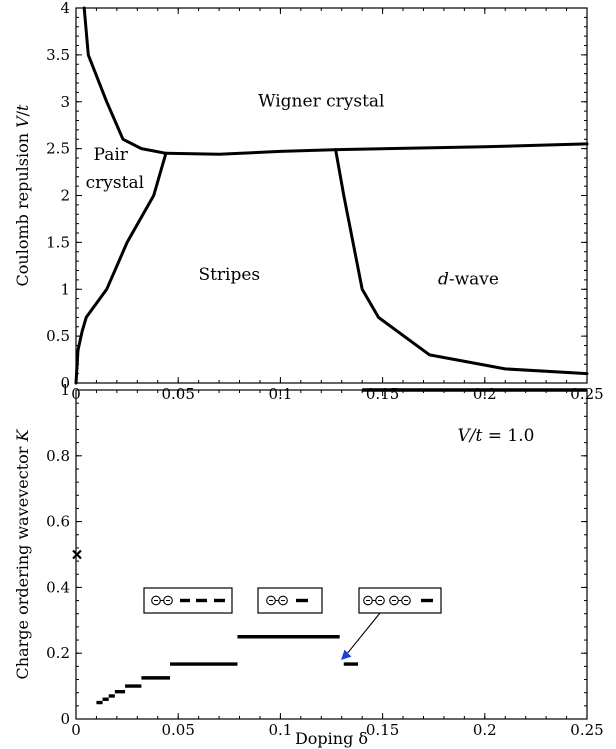 The width and height of the screenshot is (616, 749). Describe the element at coordinates (188, 600) in the screenshot. I see `legend-box-stripes` at that location.